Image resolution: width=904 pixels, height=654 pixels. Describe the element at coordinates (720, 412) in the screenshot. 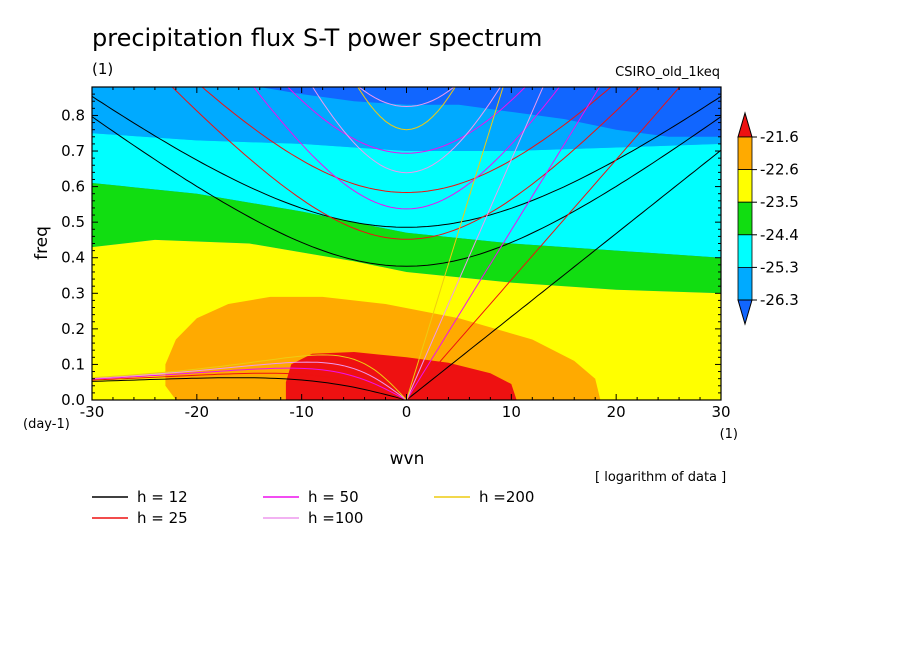

I see `x-tick-label: 30` at that location.